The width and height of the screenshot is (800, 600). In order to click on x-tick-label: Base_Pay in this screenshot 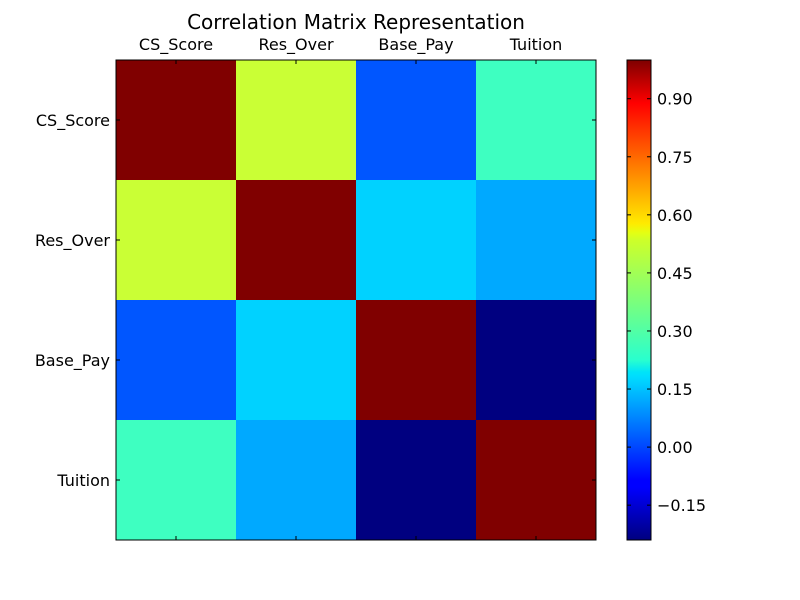, I will do `click(415, 45)`.